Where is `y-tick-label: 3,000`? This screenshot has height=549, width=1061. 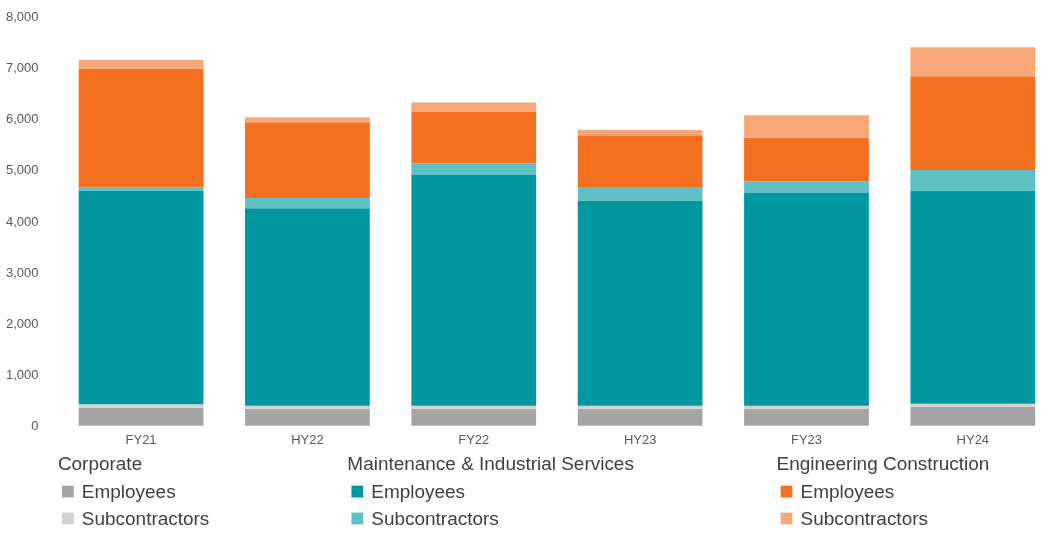 y-tick-label: 3,000 is located at coordinates (22, 272).